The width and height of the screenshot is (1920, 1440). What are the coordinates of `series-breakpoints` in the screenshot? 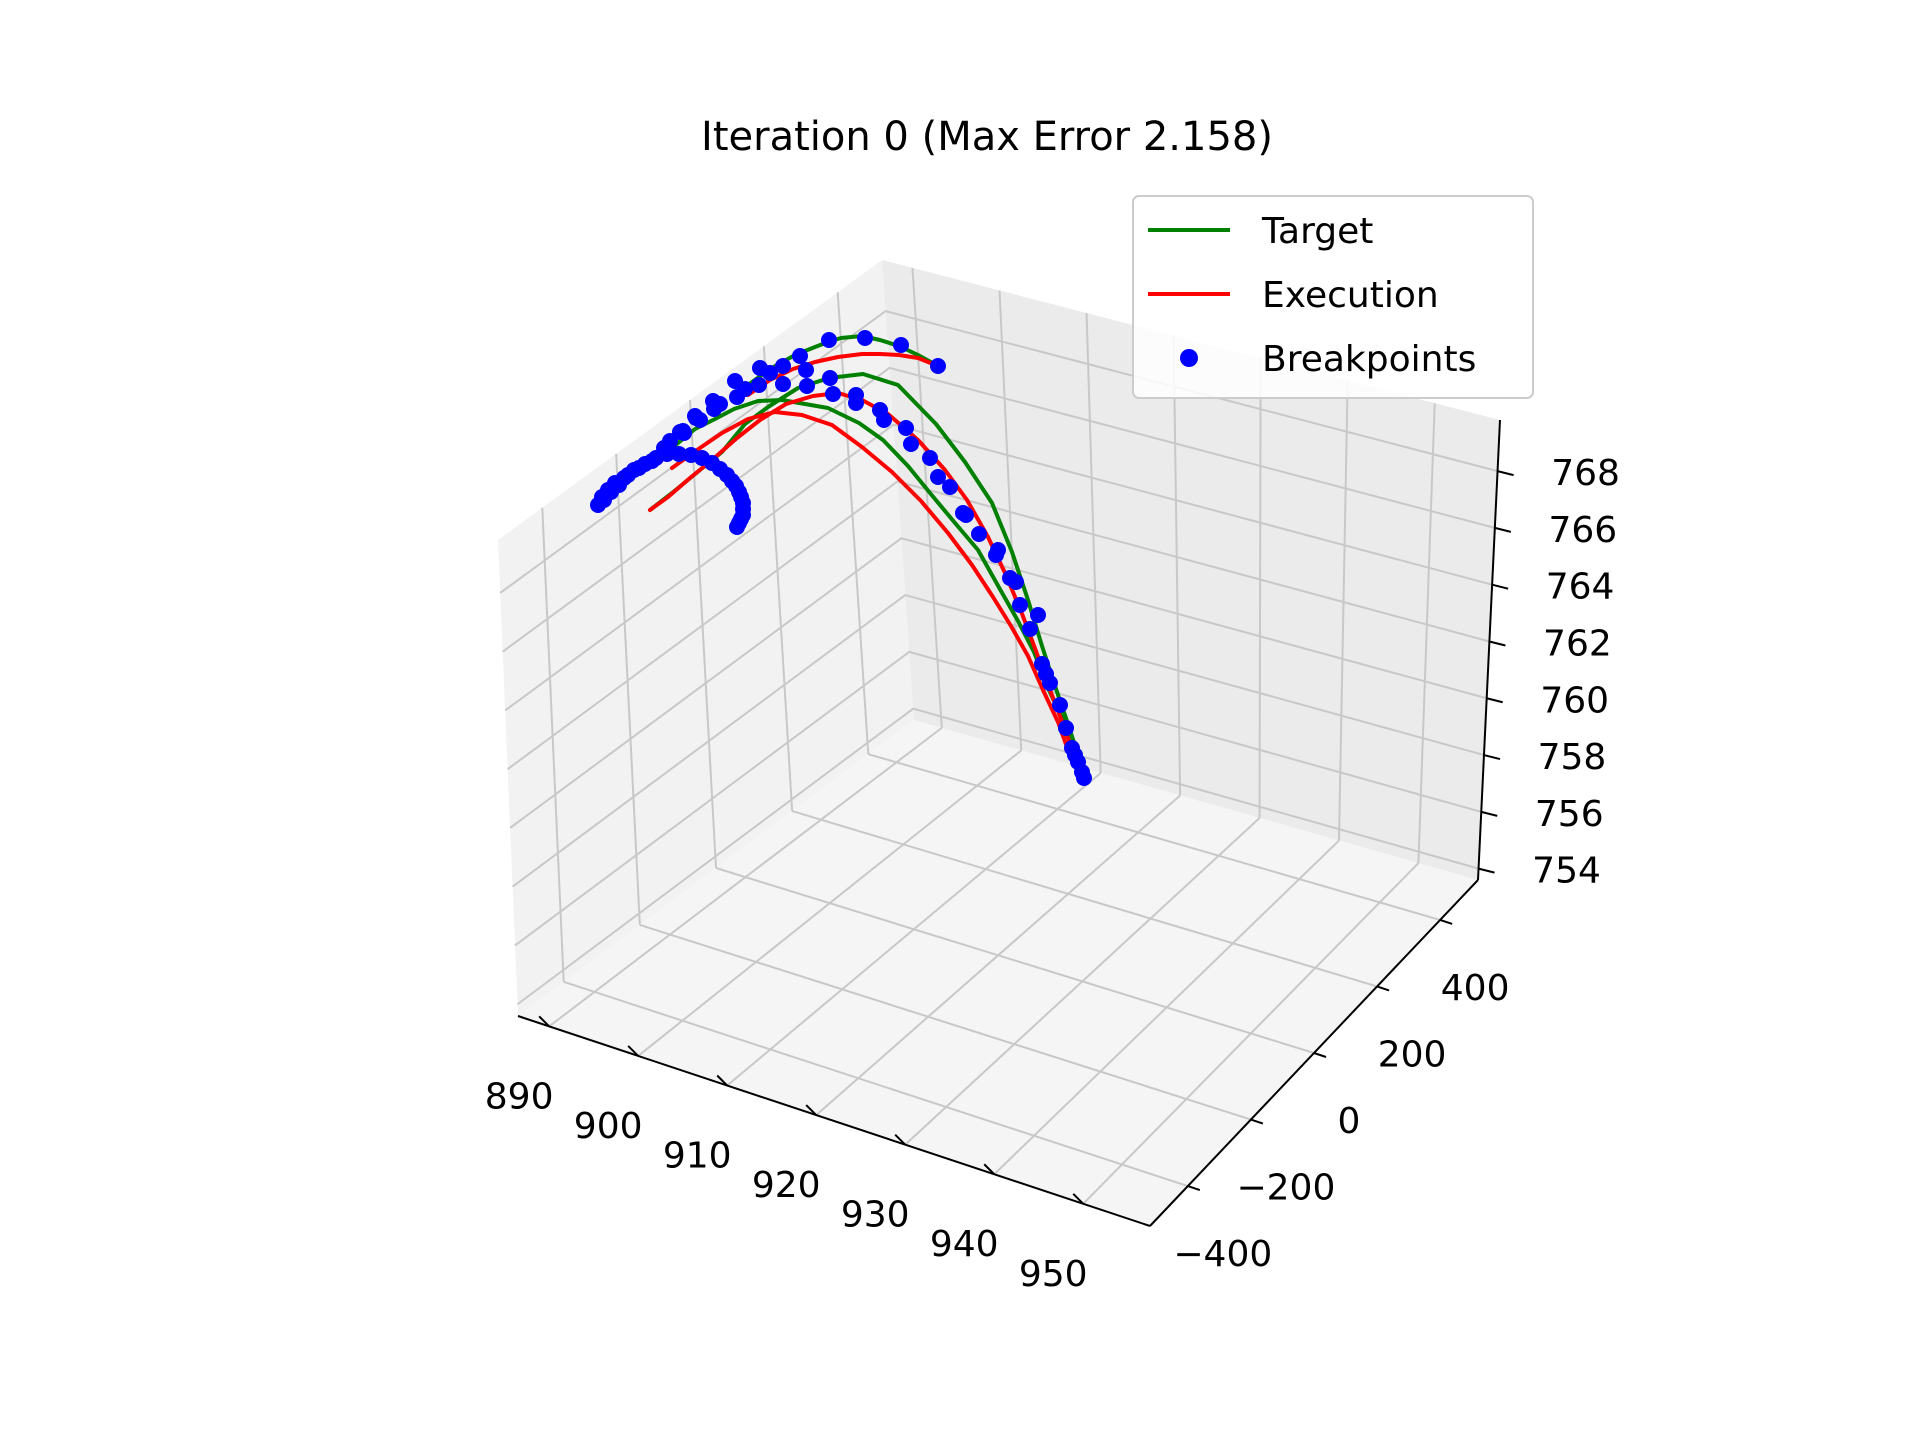 It's located at (841, 558).